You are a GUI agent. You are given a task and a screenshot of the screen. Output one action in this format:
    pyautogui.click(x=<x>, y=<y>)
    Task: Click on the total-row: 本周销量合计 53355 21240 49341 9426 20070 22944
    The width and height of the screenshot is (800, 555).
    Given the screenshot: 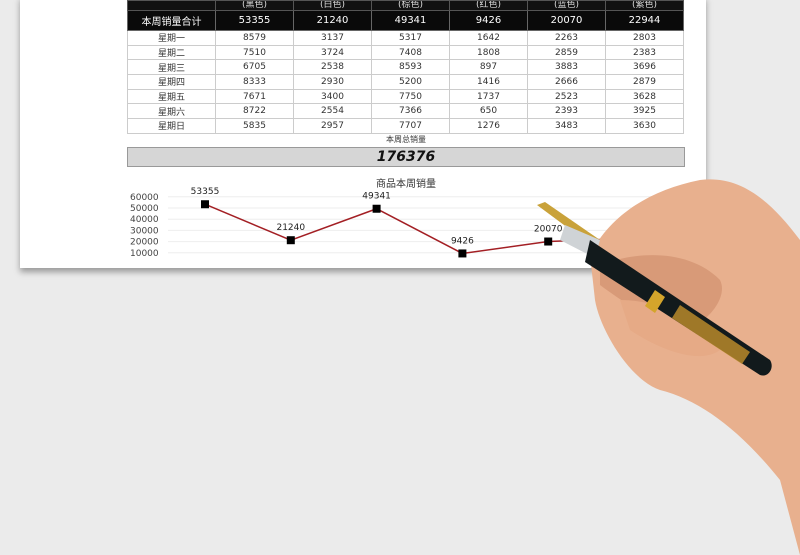 What is the action you would take?
    pyautogui.click(x=405, y=20)
    